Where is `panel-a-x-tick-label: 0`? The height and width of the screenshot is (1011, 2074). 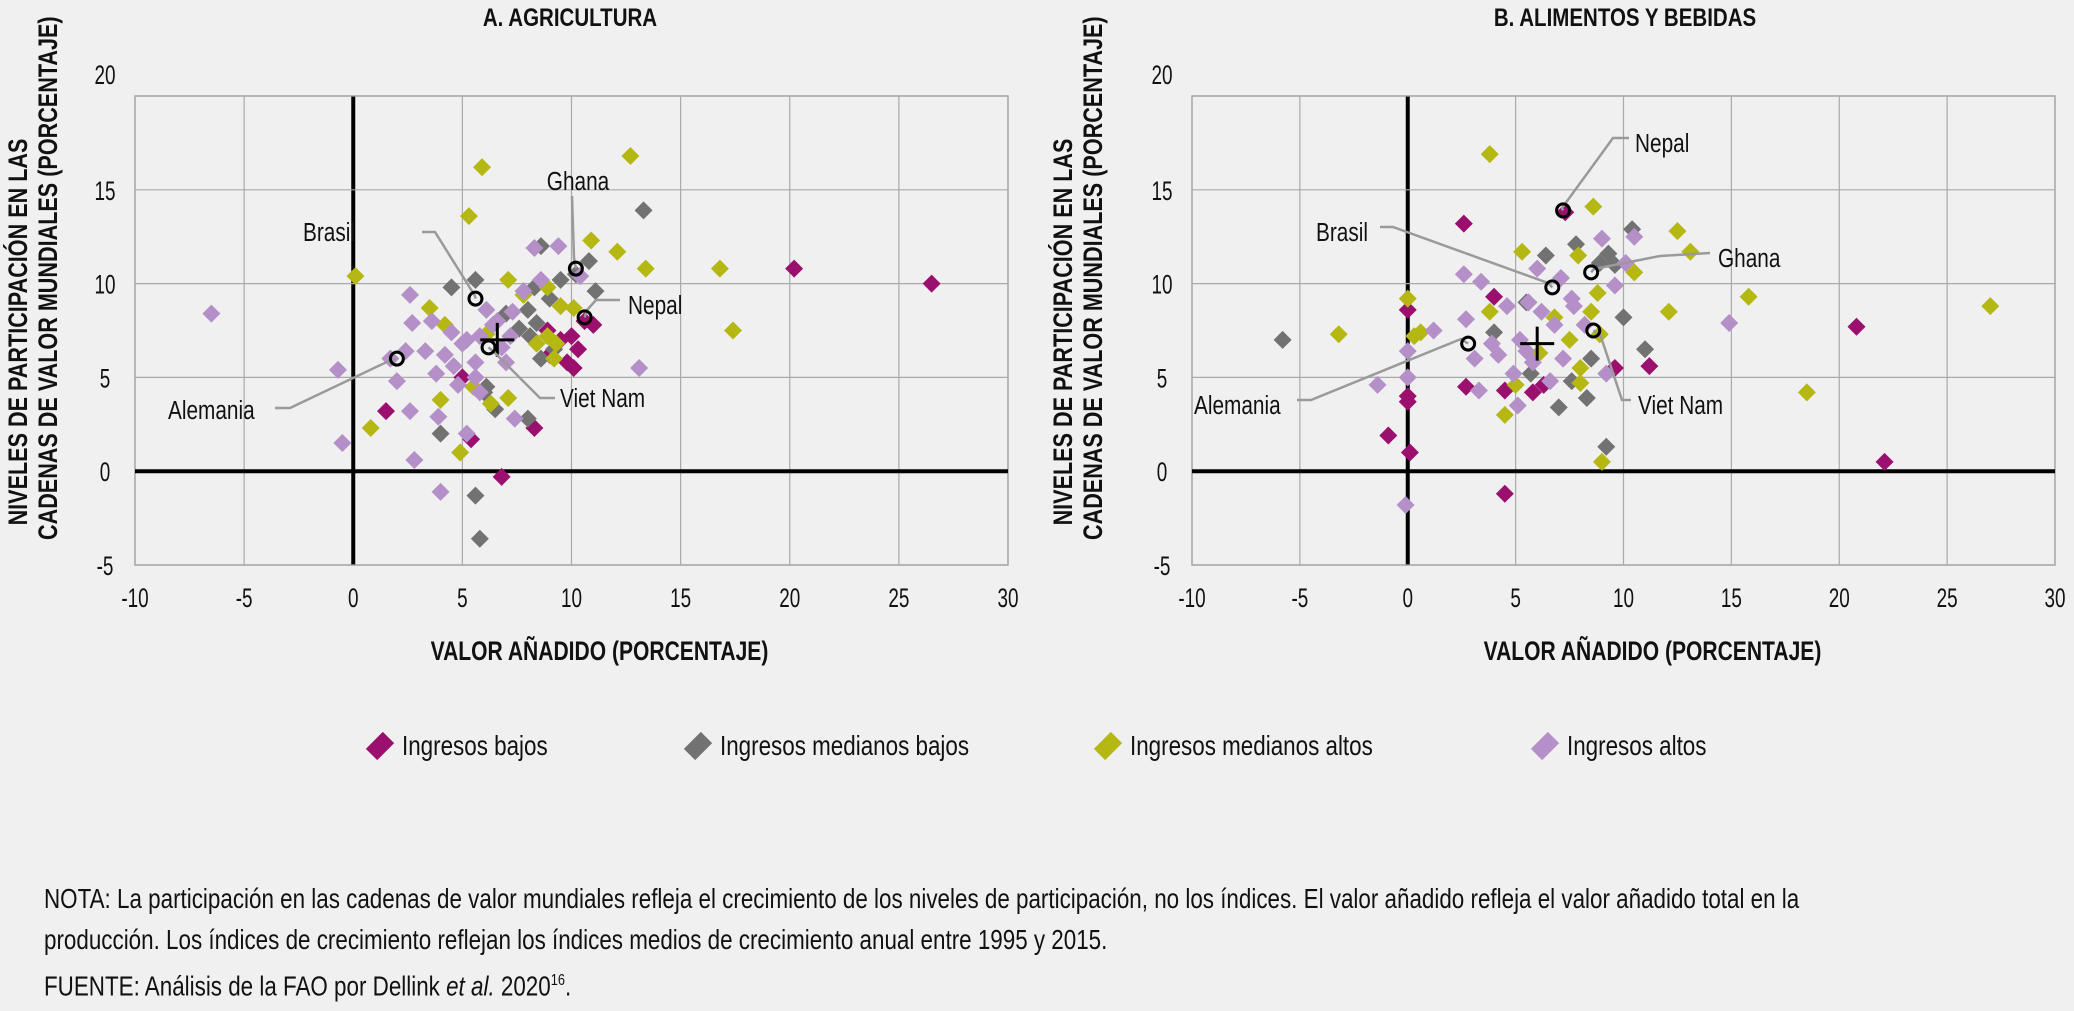
panel-a-x-tick-label: 0 is located at coordinates (353, 598).